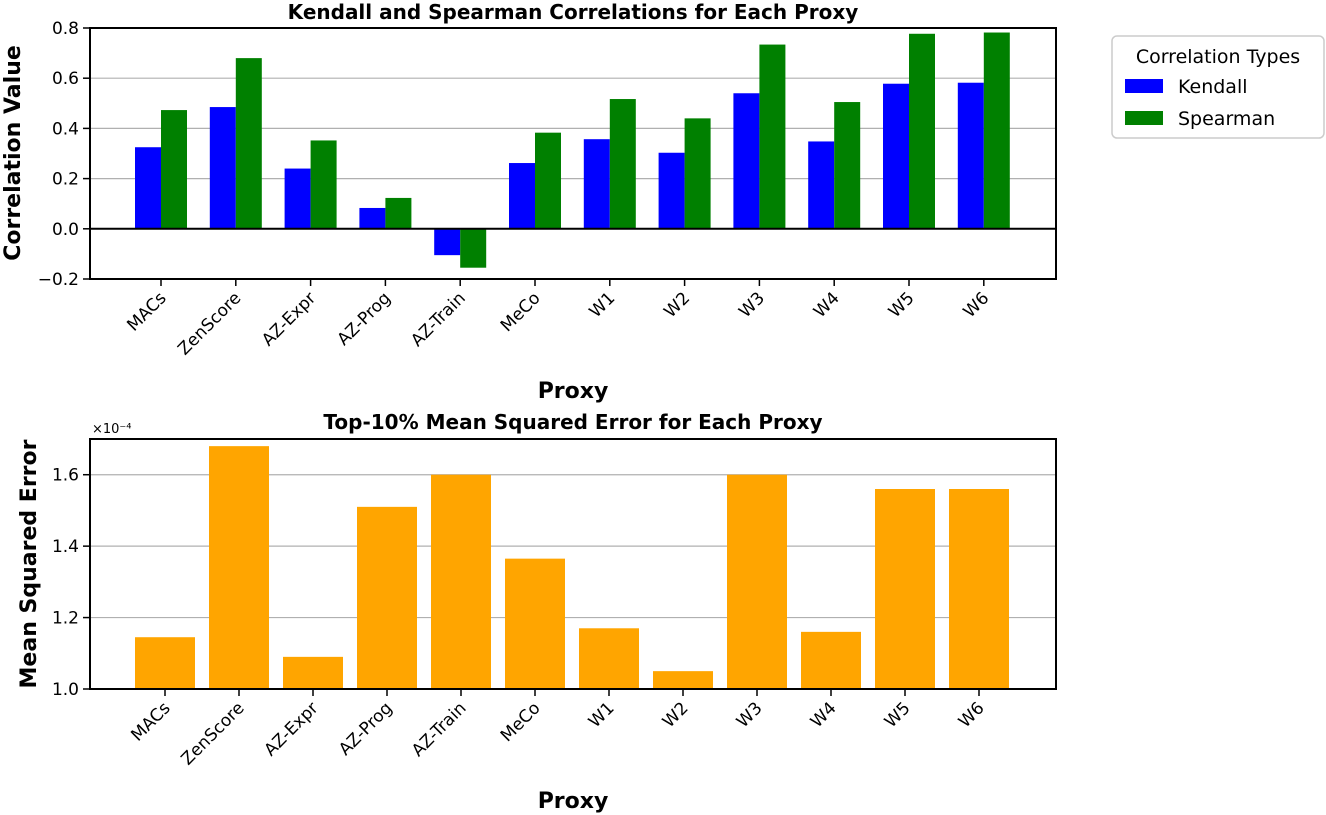  What do you see at coordinates (65, 230) in the screenshot?
I see `y-tick-label: 0.0` at bounding box center [65, 230].